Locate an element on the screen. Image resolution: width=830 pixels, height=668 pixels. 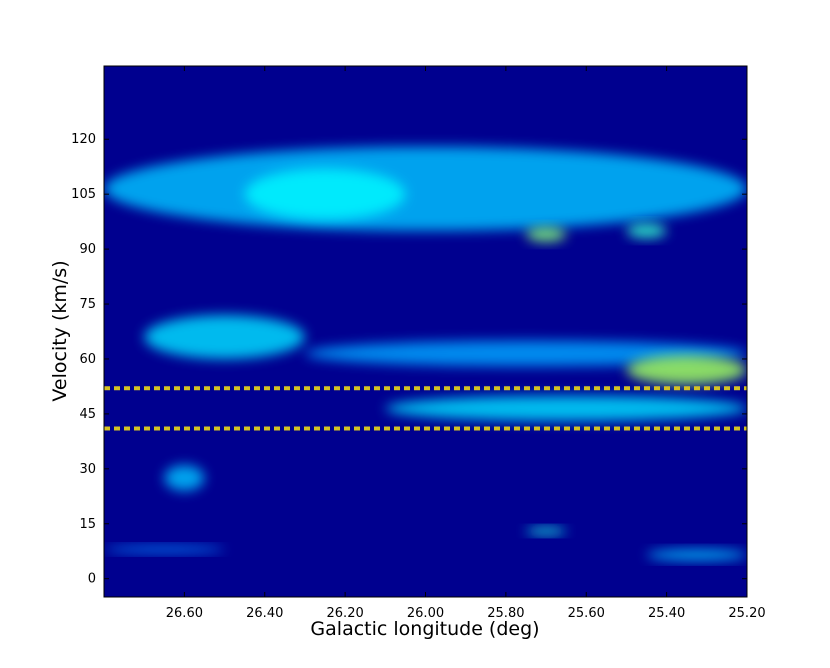
y-tick-label: 105 is located at coordinates (83, 194).